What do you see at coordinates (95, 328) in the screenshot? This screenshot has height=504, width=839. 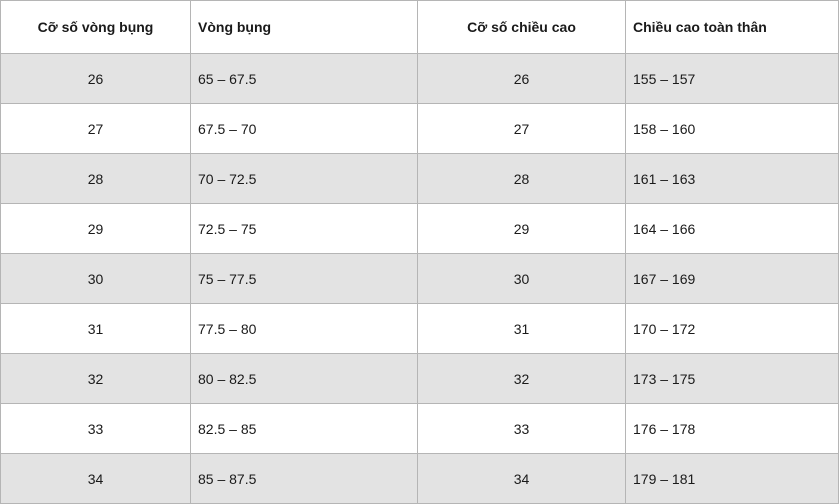 I see `waist-size-cell: 31` at bounding box center [95, 328].